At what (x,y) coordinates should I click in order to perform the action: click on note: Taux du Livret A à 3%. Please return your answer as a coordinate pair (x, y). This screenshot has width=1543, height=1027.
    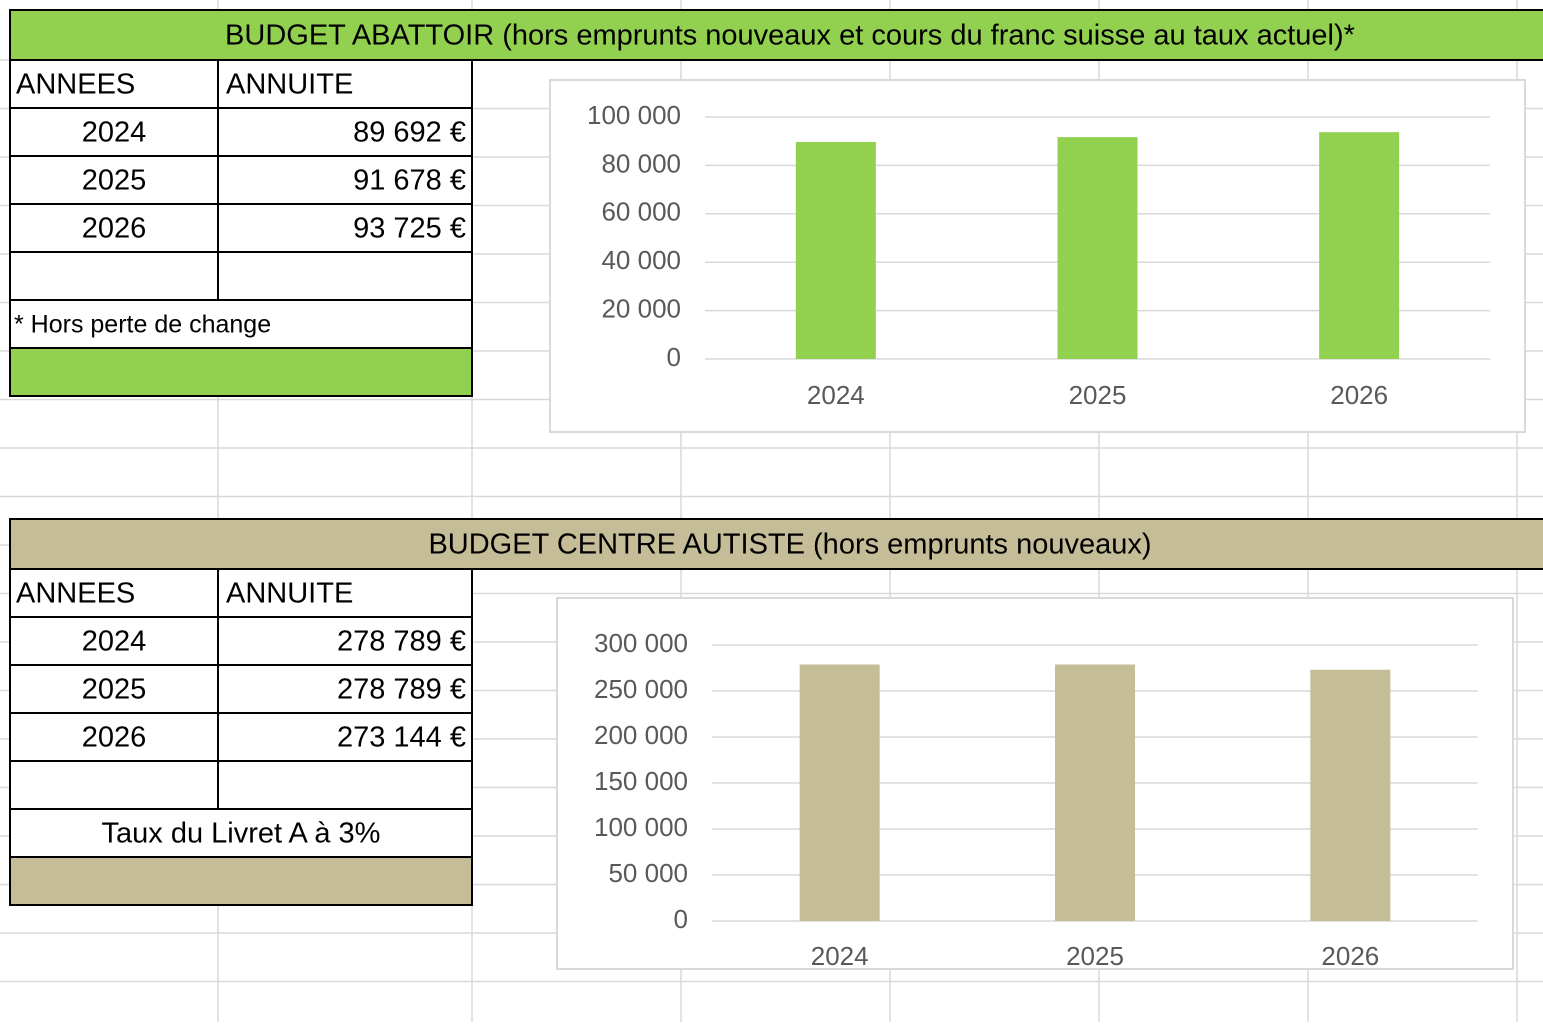
    Looking at the image, I should click on (241, 834).